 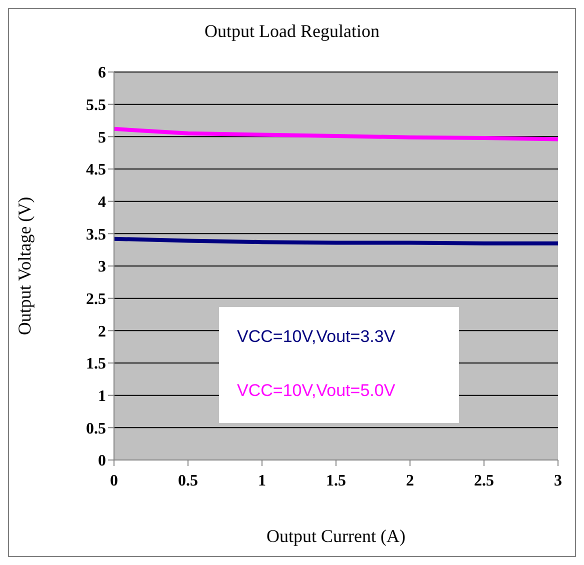 I want to click on line-series, so click(x=336, y=134).